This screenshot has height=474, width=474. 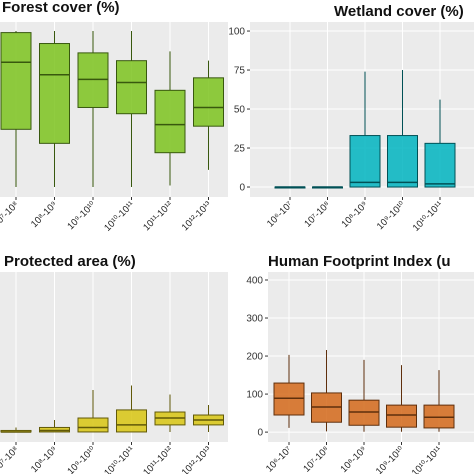 What do you see at coordinates (240, 149) in the screenshot?
I see `y-tick-label: 25` at bounding box center [240, 149].